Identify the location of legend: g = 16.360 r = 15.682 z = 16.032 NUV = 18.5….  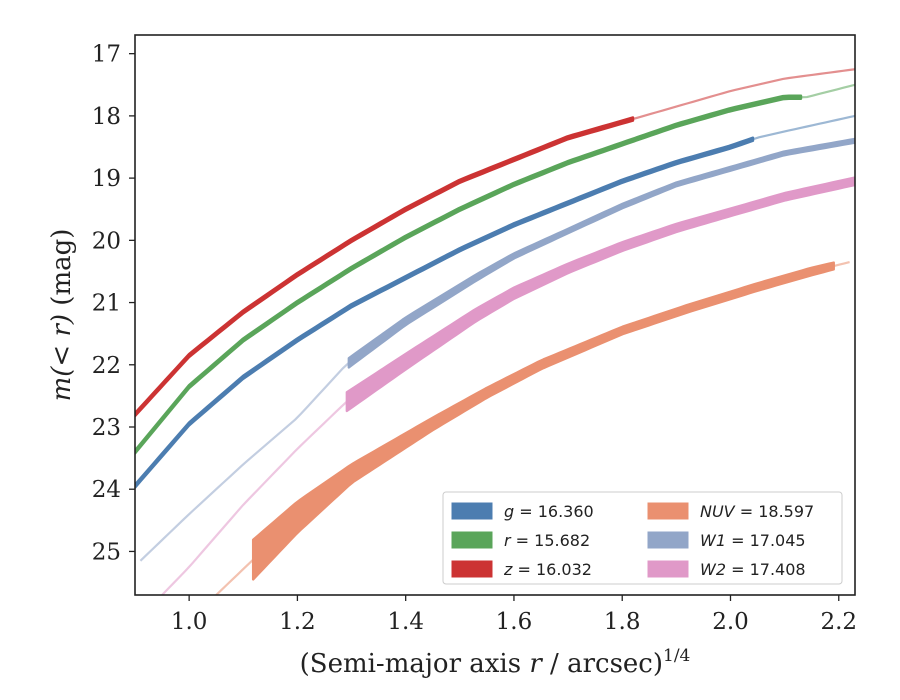
(642, 538).